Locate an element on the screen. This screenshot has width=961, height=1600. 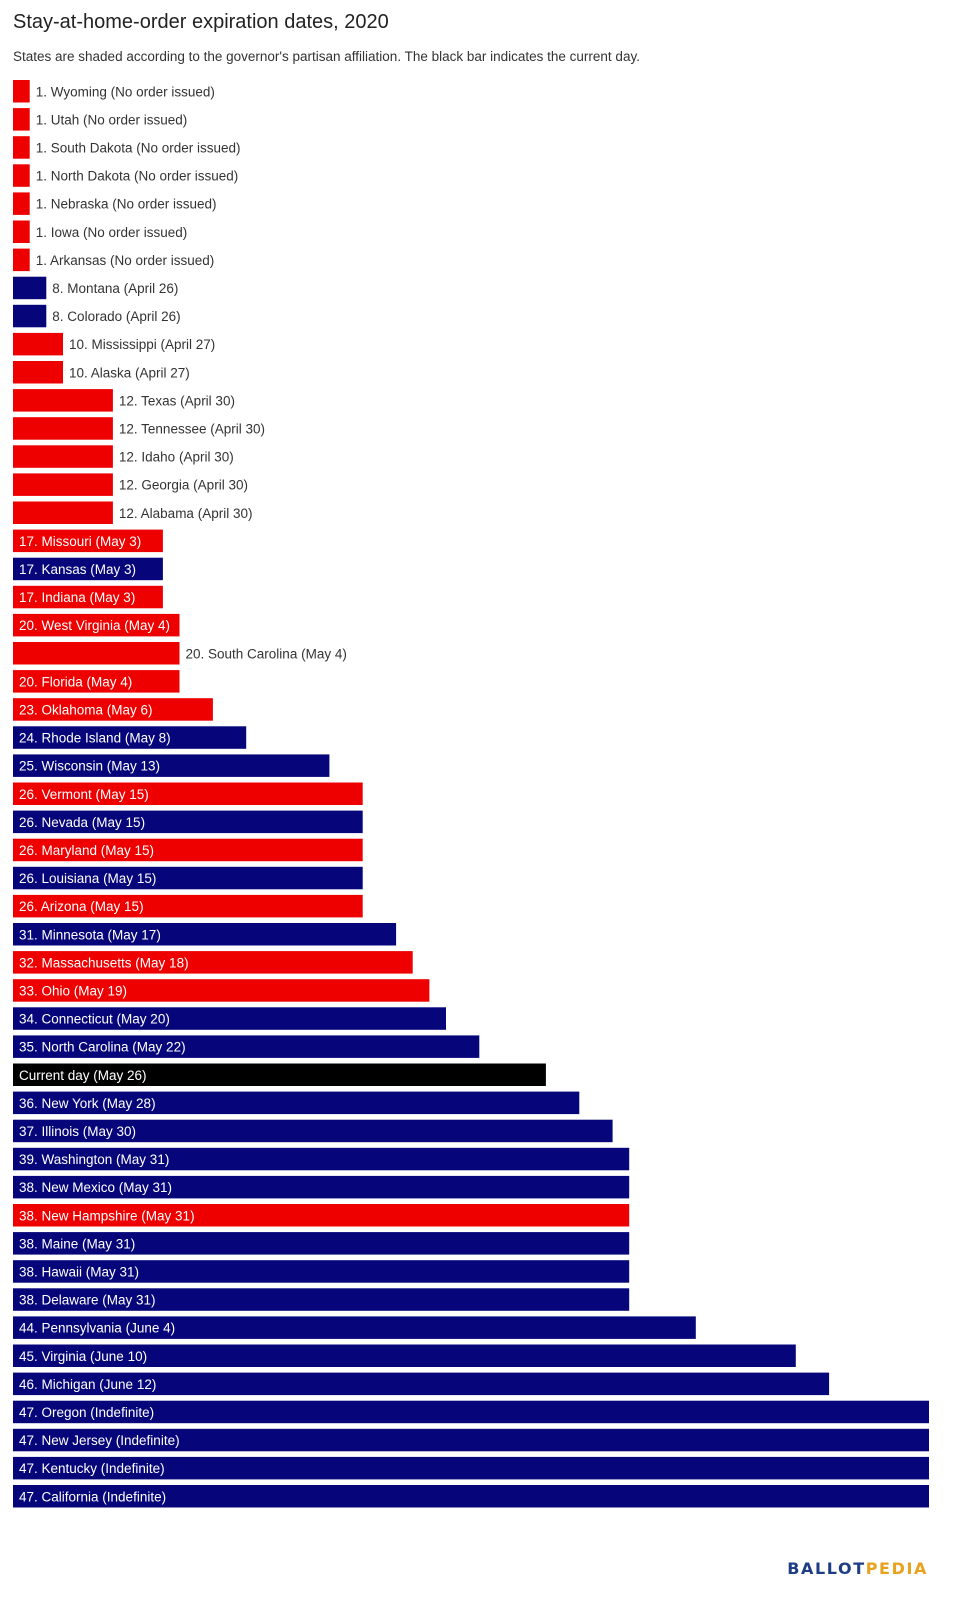
bar-group: 38. Maine (May 31) is located at coordinates (321, 1243).